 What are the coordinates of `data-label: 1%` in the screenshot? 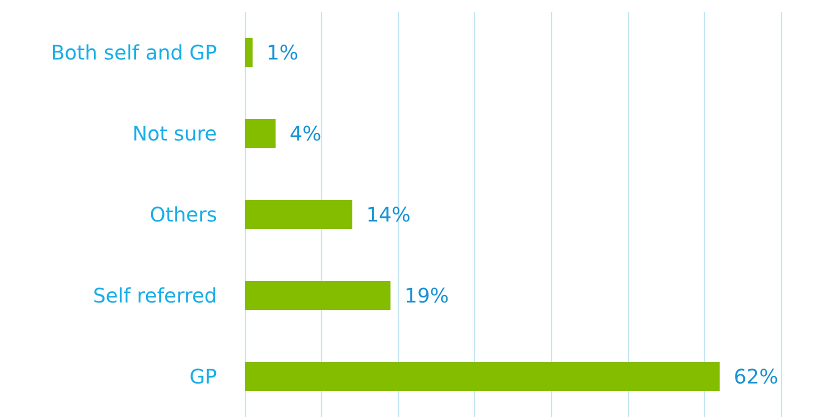 It's located at (282, 52).